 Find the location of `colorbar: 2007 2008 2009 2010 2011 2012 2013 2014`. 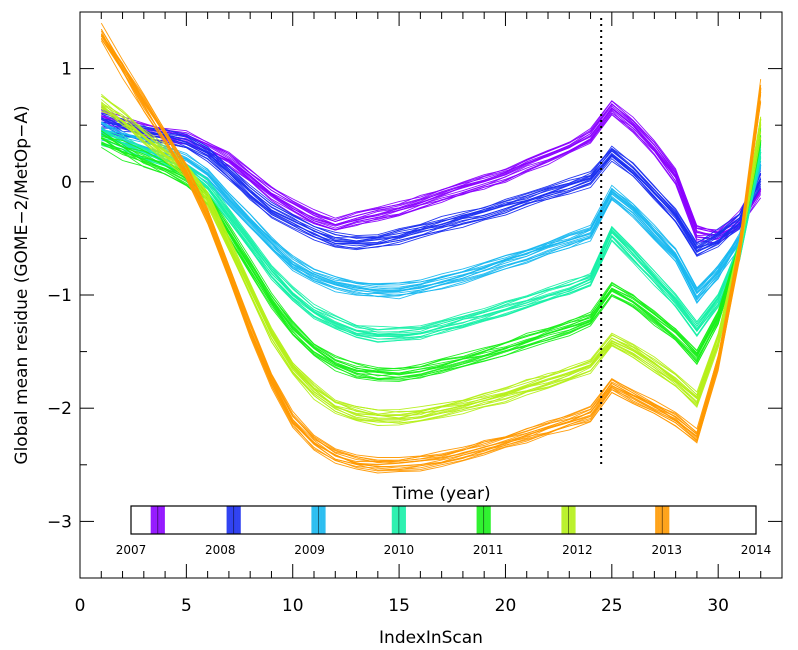

colorbar: 2007 2008 2009 2010 2011 2012 2013 2014 is located at coordinates (444, 531).